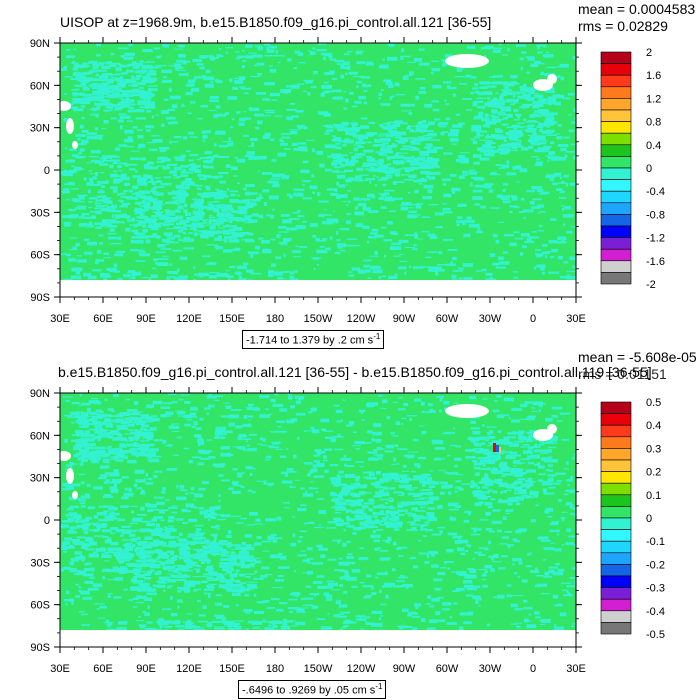 Image resolution: width=700 pixels, height=700 pixels. I want to click on colorbar-label: 0, so click(649, 519).